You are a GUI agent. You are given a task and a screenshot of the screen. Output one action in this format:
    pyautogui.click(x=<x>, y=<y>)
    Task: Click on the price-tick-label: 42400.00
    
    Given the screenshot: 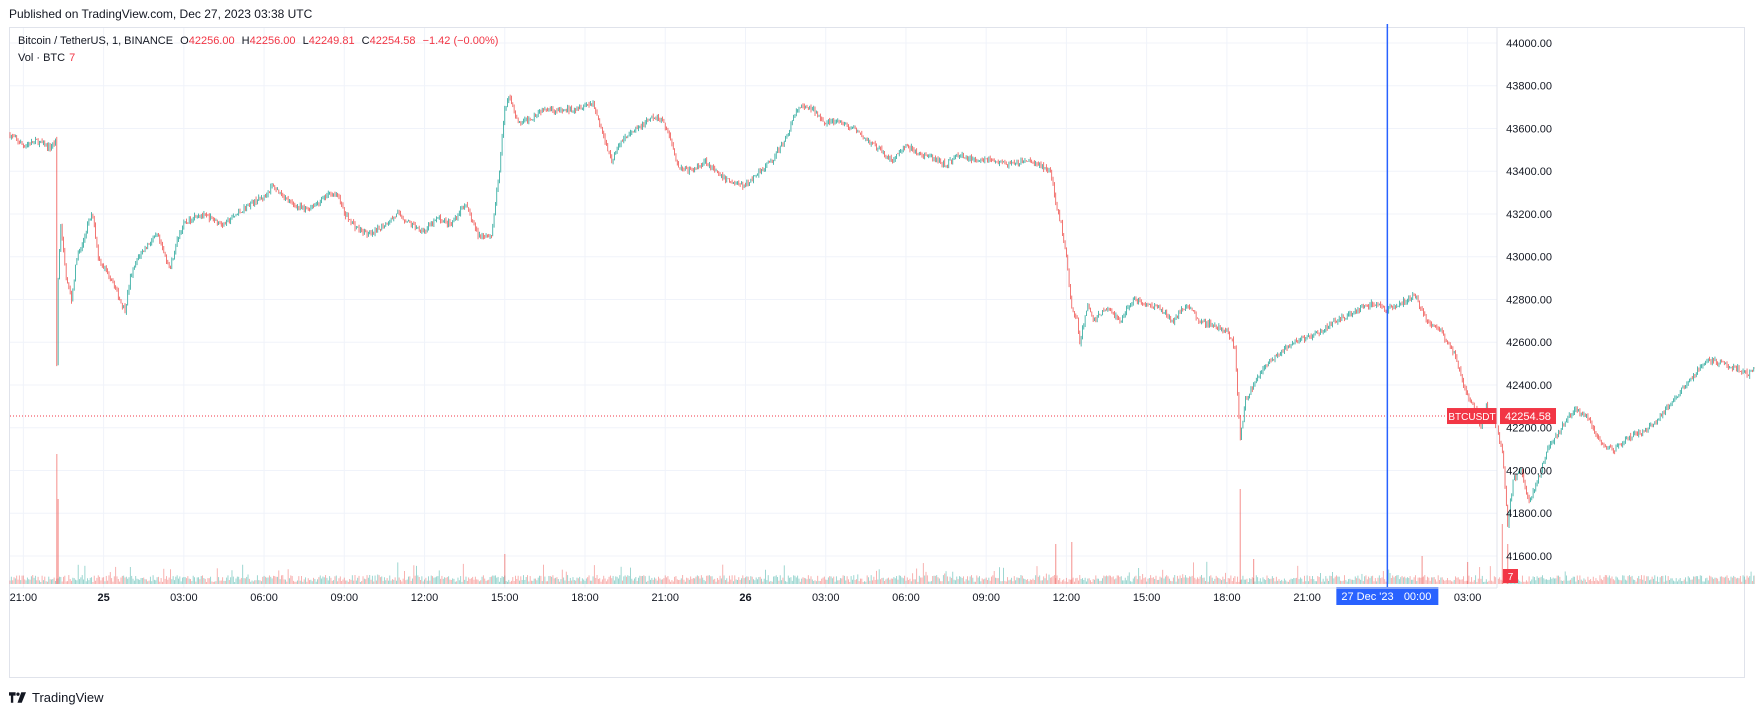 What is the action you would take?
    pyautogui.click(x=1529, y=386)
    